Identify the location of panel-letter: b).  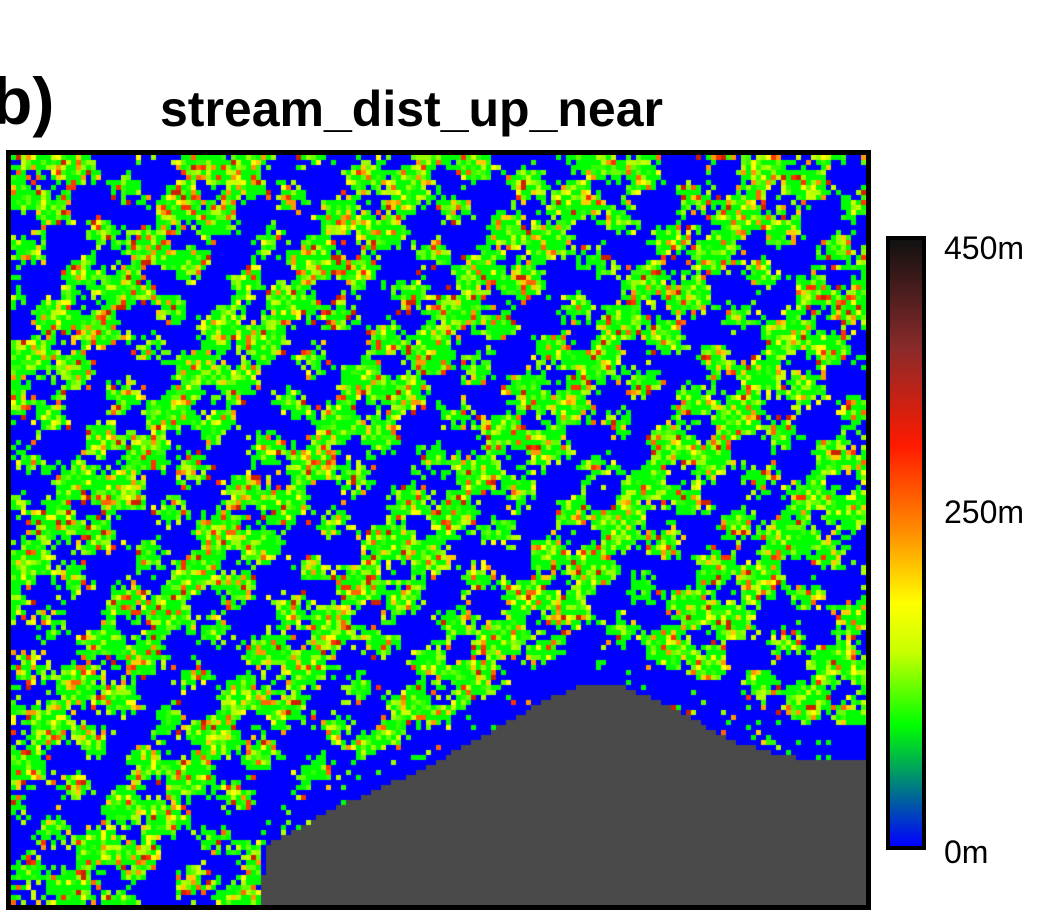
(27, 101).